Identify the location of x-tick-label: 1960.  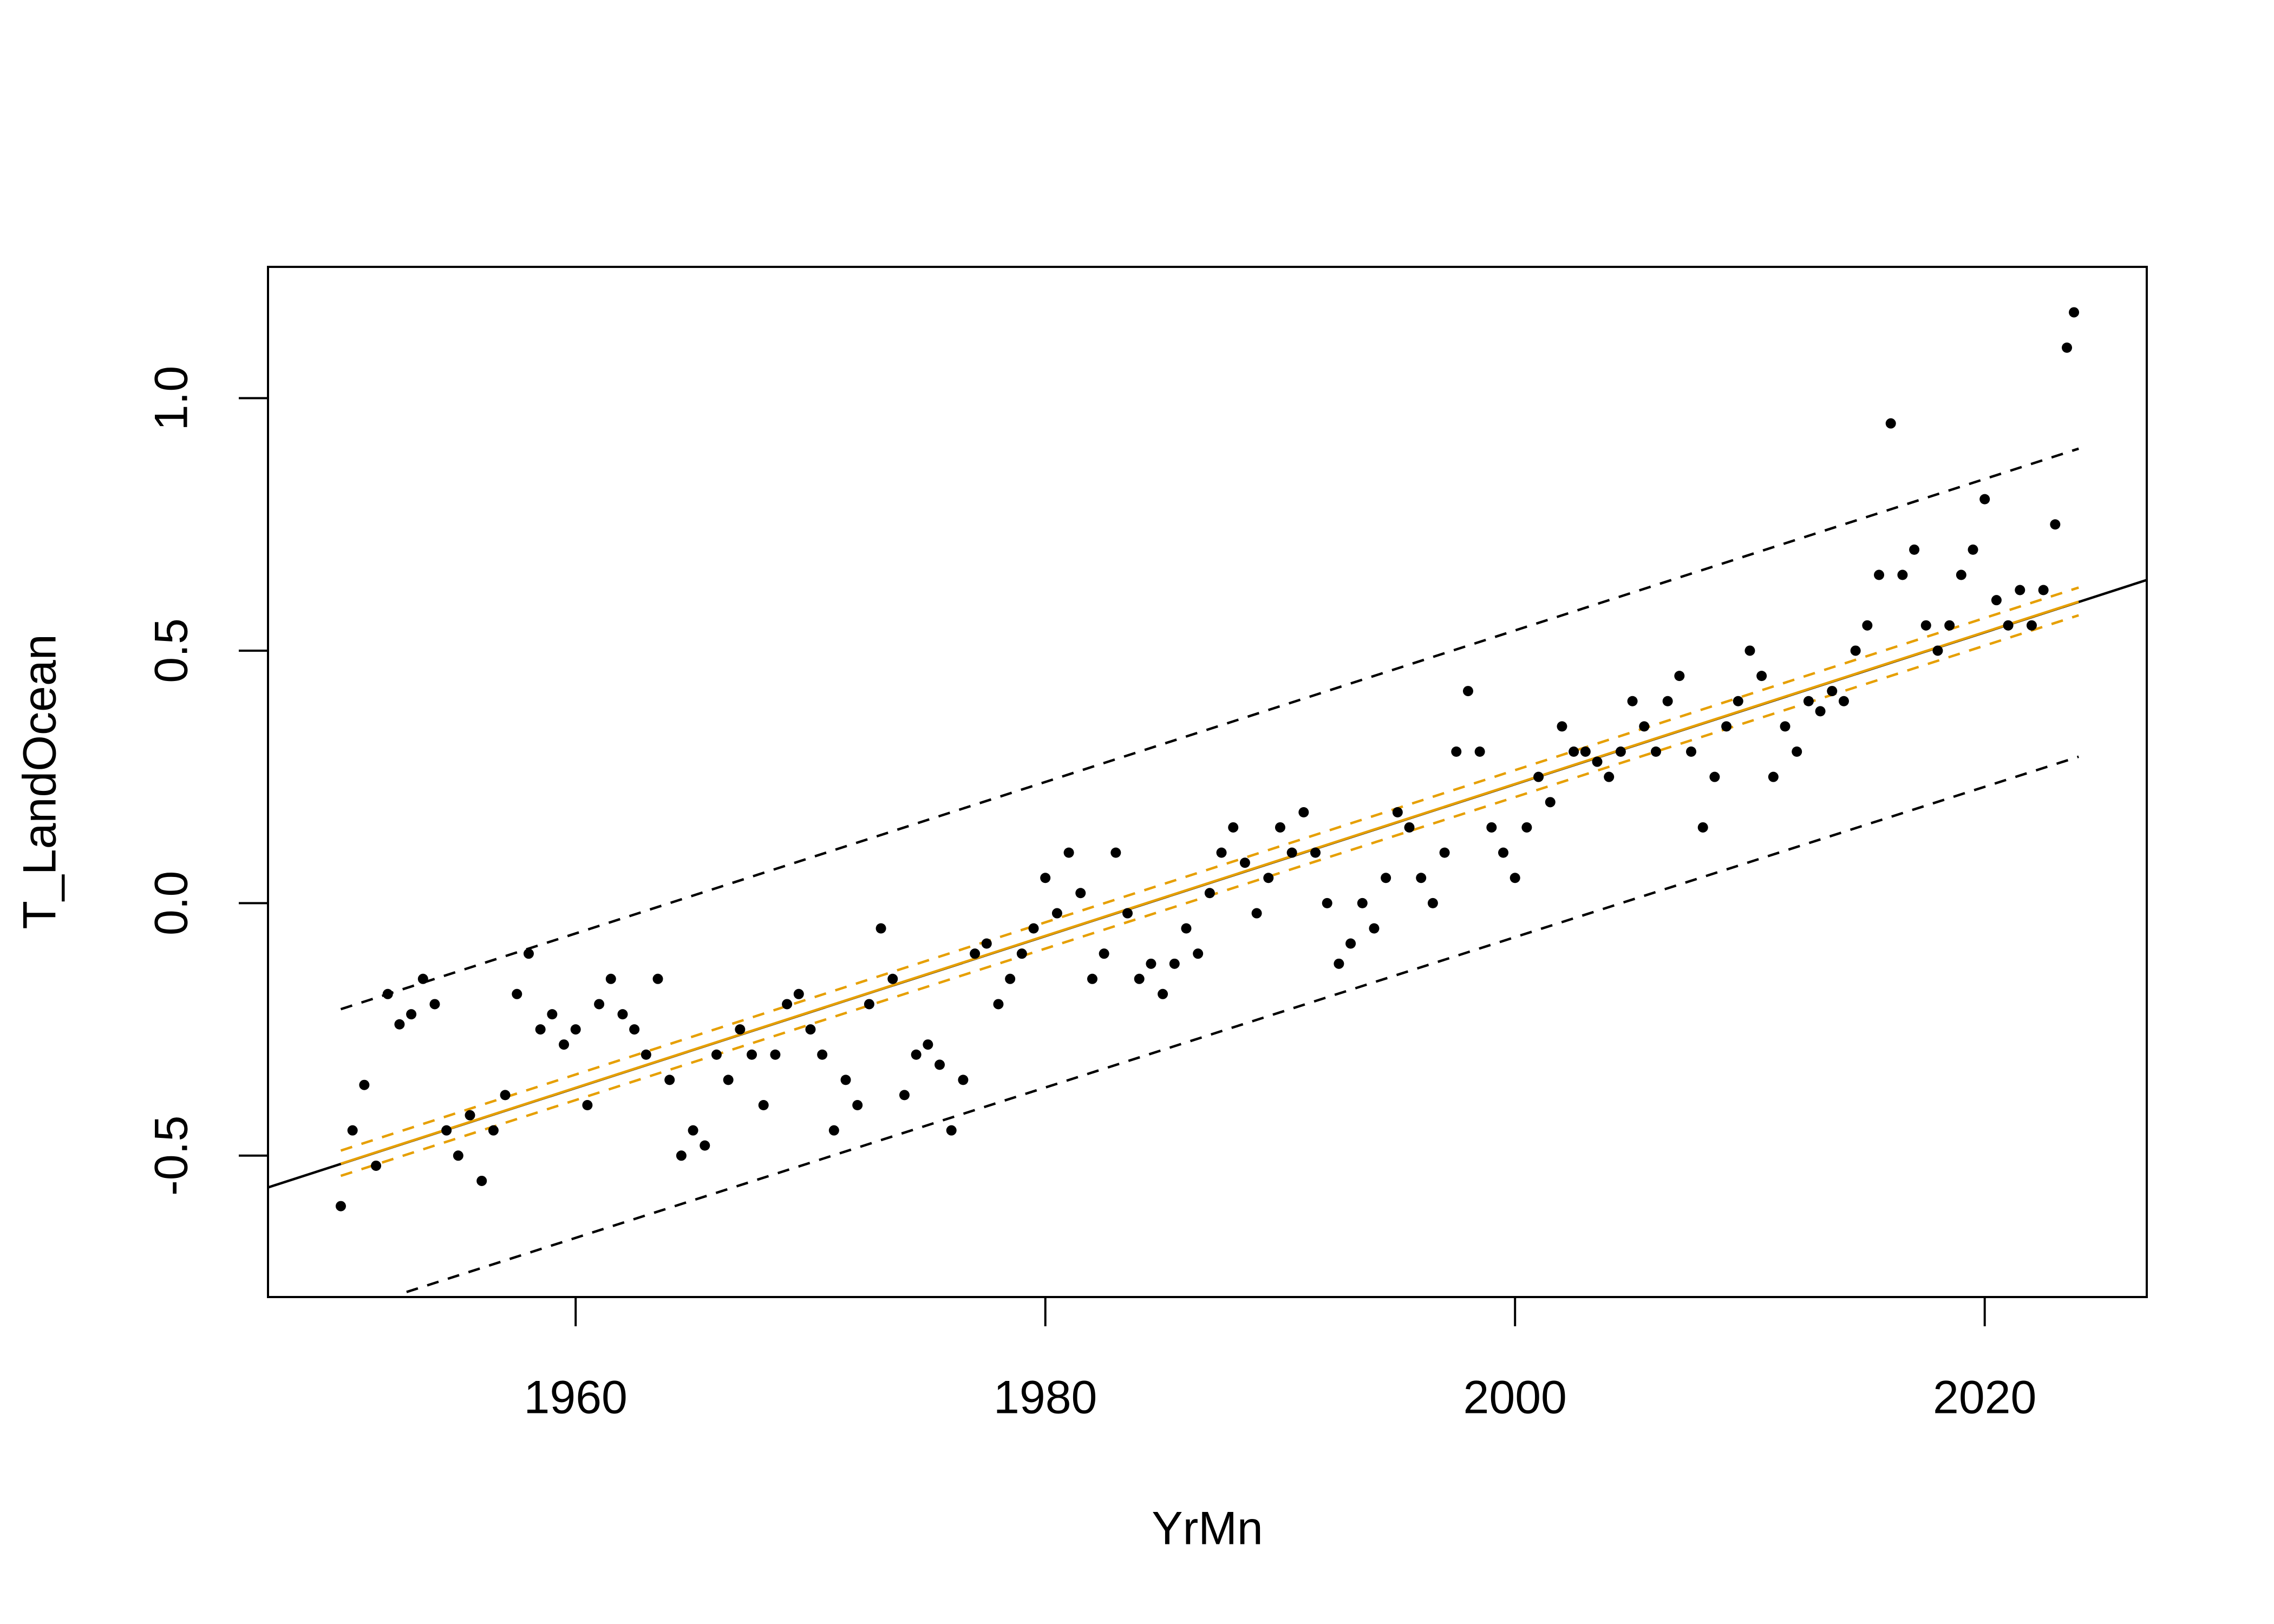
(576, 1398).